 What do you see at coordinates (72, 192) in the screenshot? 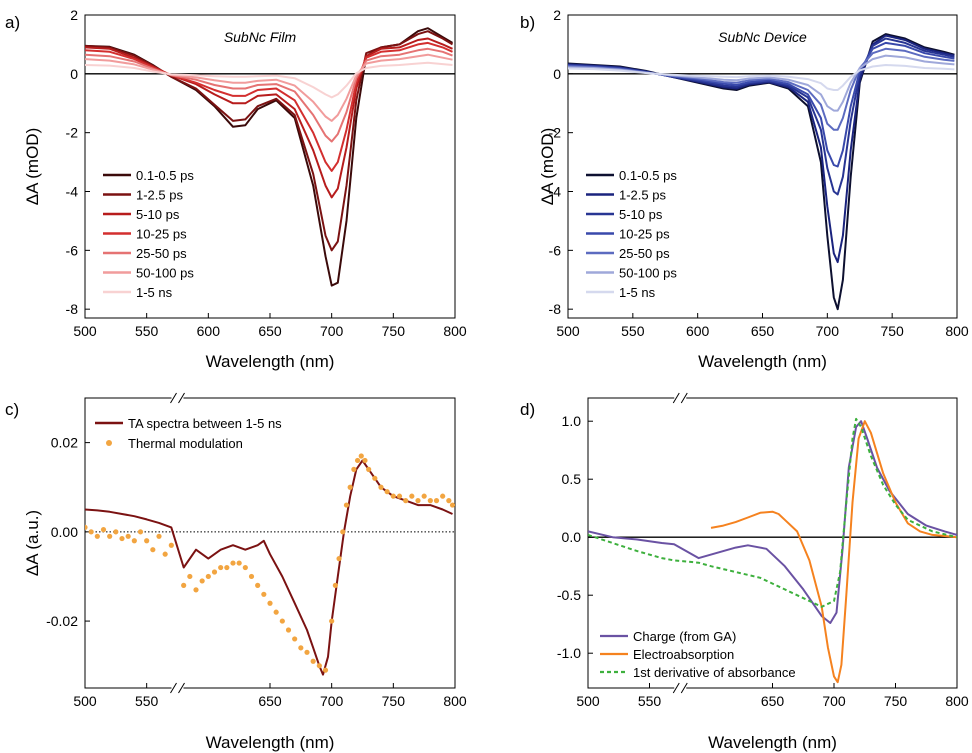
I see `y-tick-label: -4` at bounding box center [72, 192].